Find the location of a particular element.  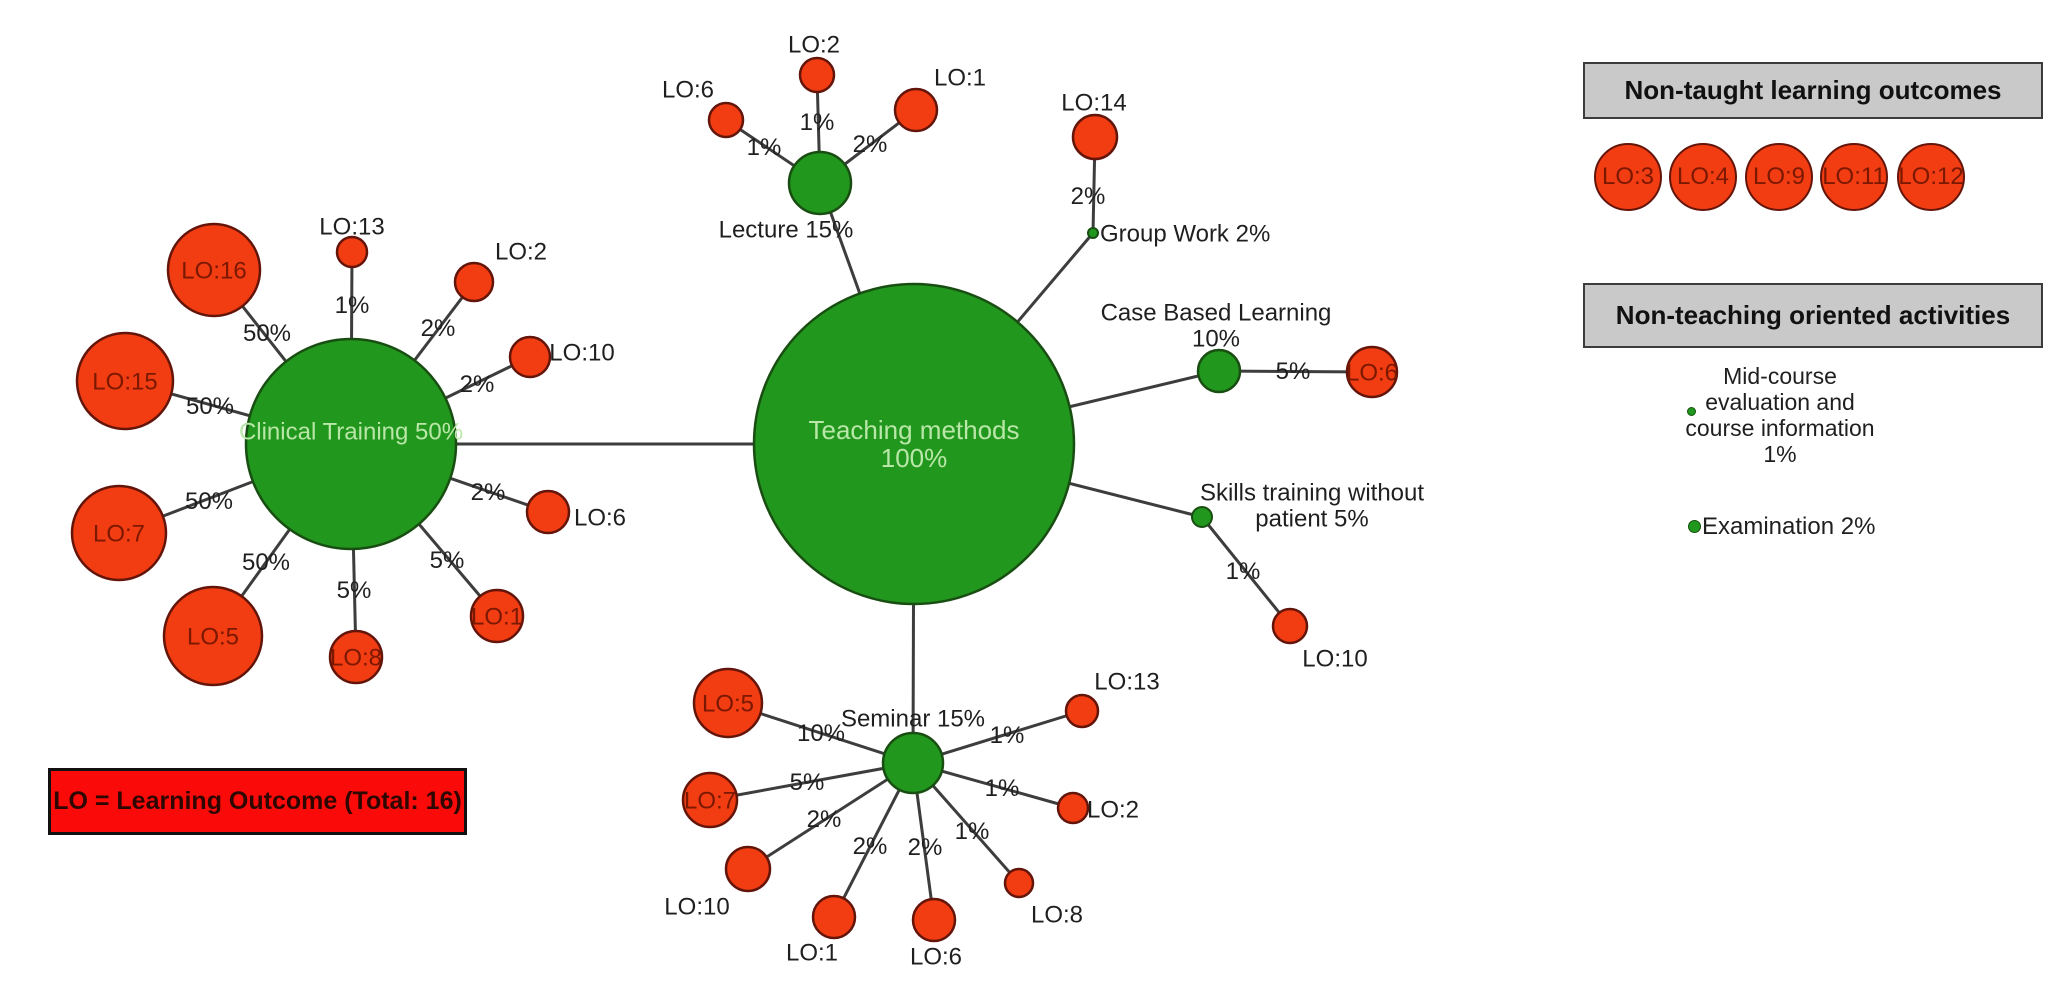

node-circle-teaching-methods is located at coordinates (914, 444).